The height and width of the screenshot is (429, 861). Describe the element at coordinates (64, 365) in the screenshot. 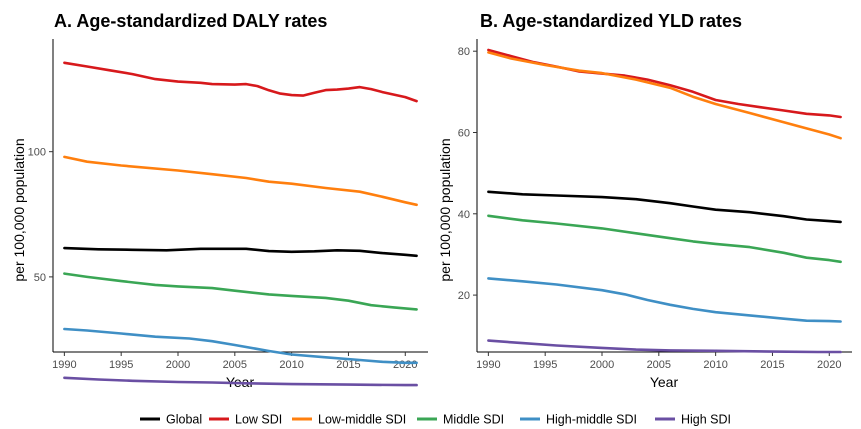

I see `x-tick-label-daly-1990: 1990` at that location.